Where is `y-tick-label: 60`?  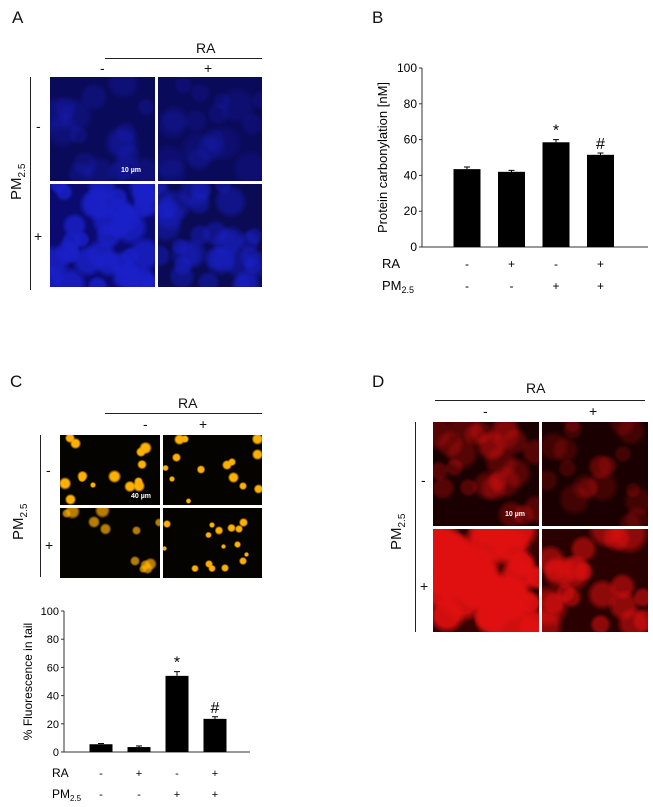
y-tick-label: 60 is located at coordinates (411, 140).